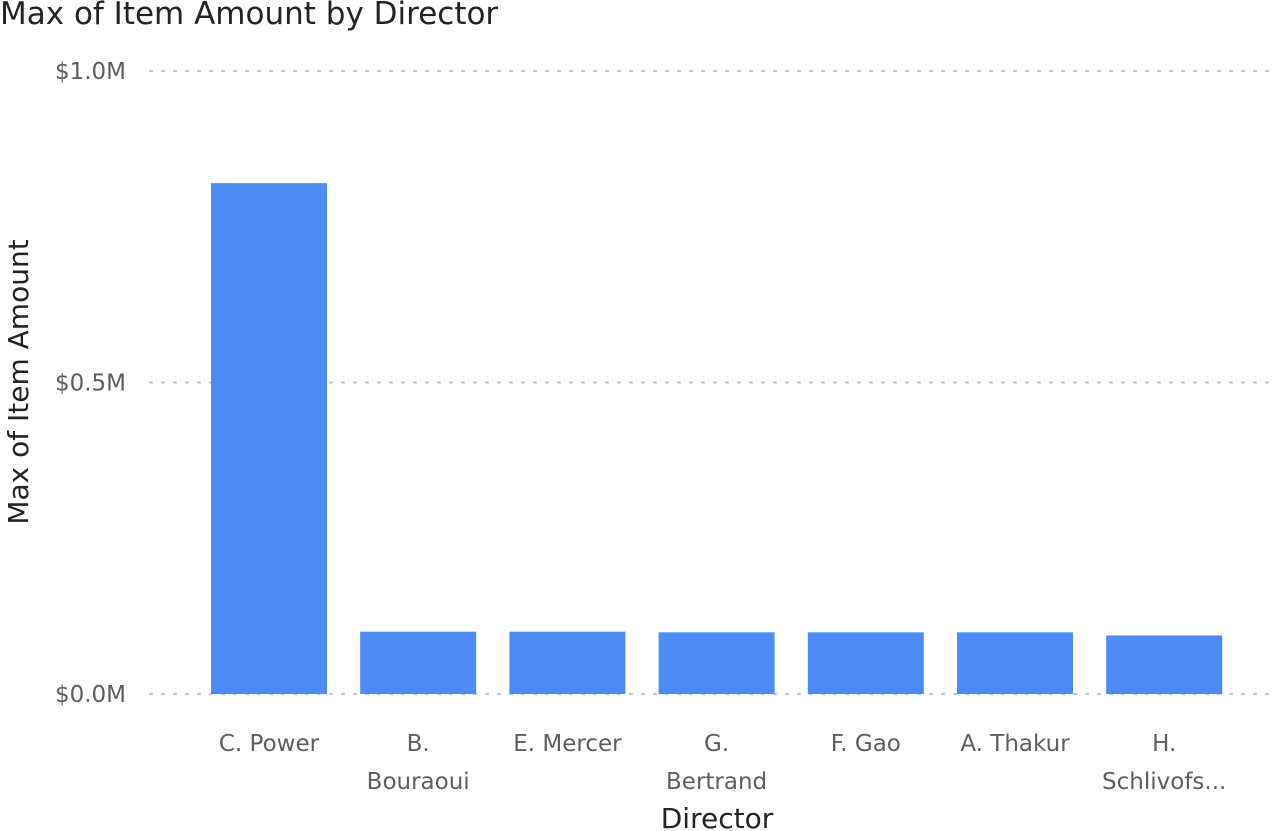 The height and width of the screenshot is (831, 1275). I want to click on y-tick-label: $1.0M, so click(90, 72).